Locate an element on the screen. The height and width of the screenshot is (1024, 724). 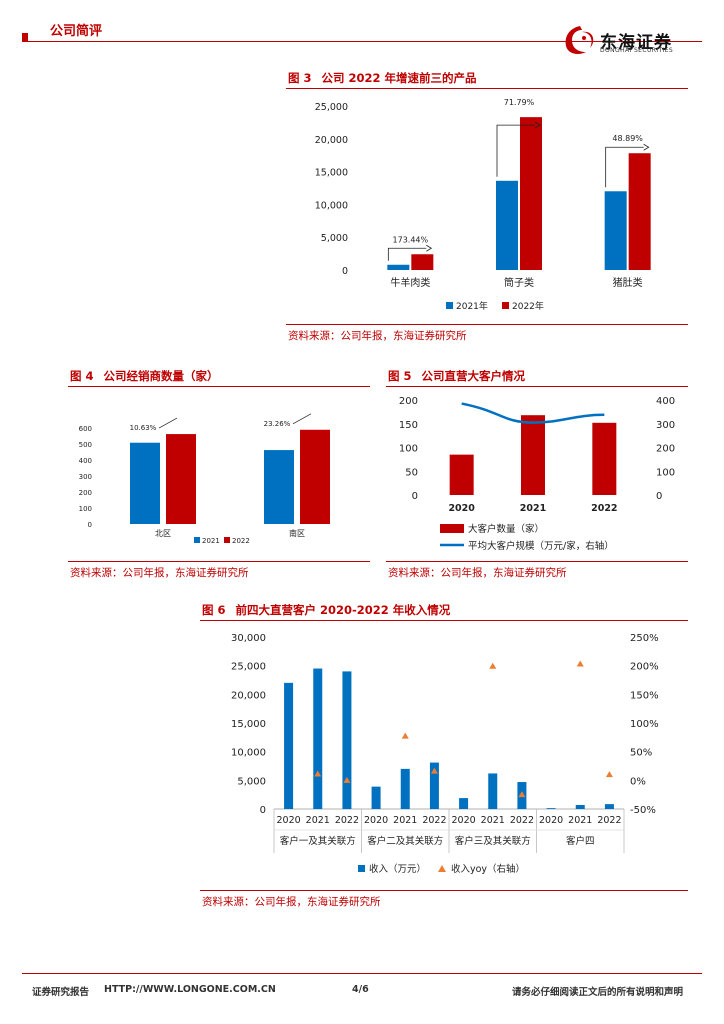
fig4-bottom-rule is located at coordinates (219, 561).